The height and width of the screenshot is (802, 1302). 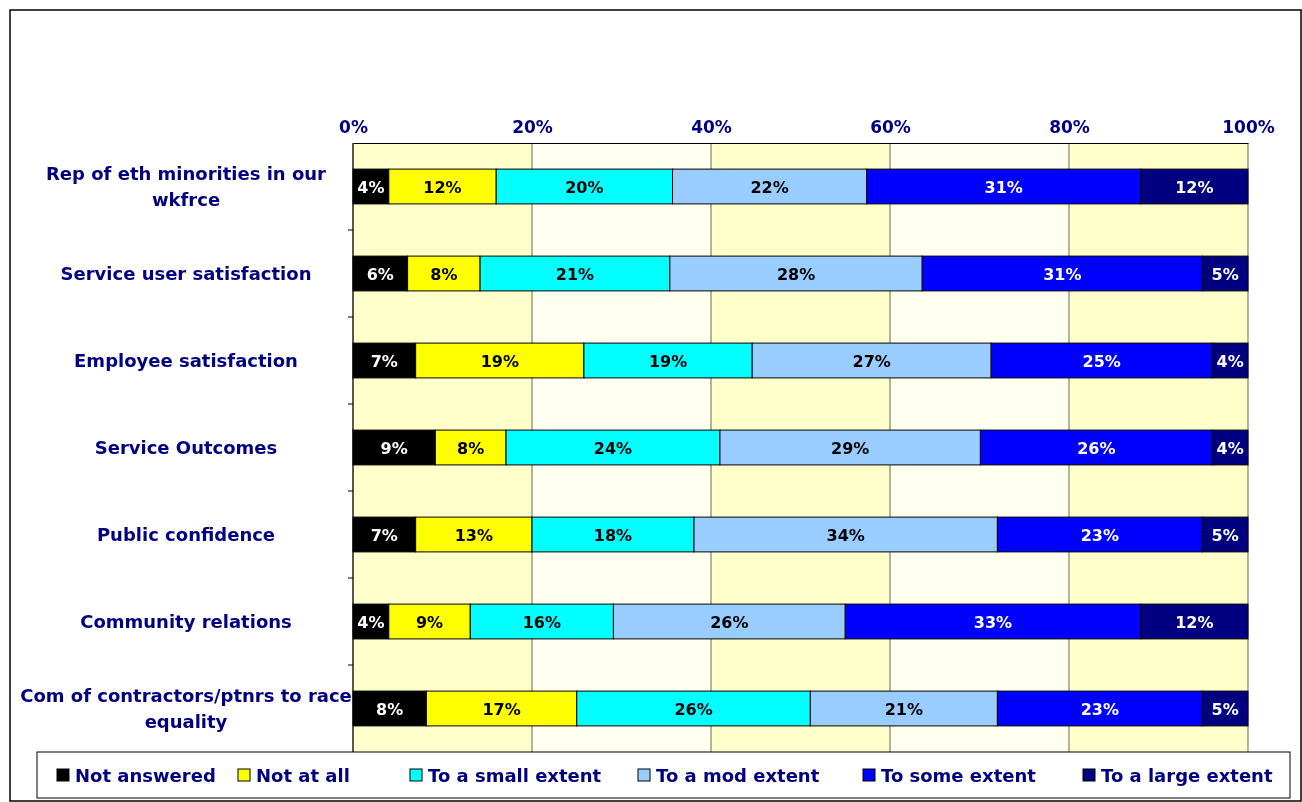 What do you see at coordinates (711, 127) in the screenshot?
I see `x-tick-label: 40%` at bounding box center [711, 127].